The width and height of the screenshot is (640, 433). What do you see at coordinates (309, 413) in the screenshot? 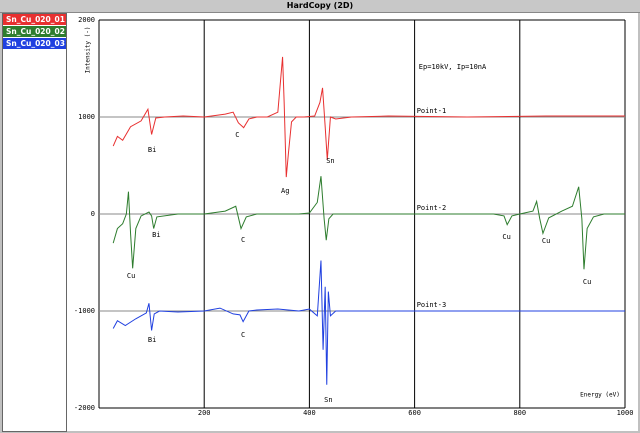
I see `x-tick-label: 400` at bounding box center [309, 413].